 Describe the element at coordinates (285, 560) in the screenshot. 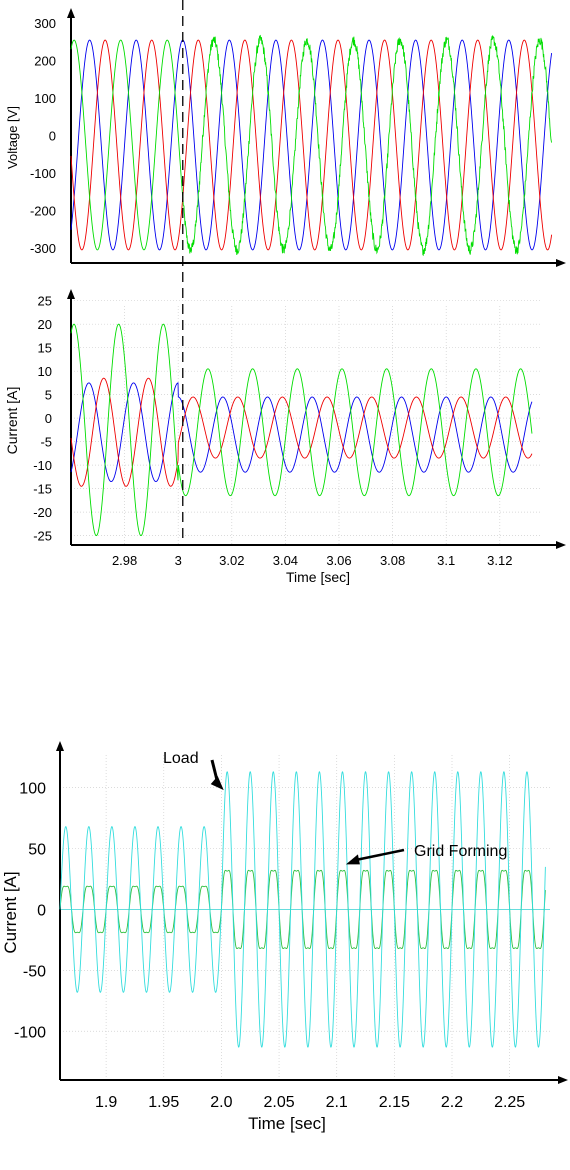

I see `x-tick-label: 3.04` at that location.